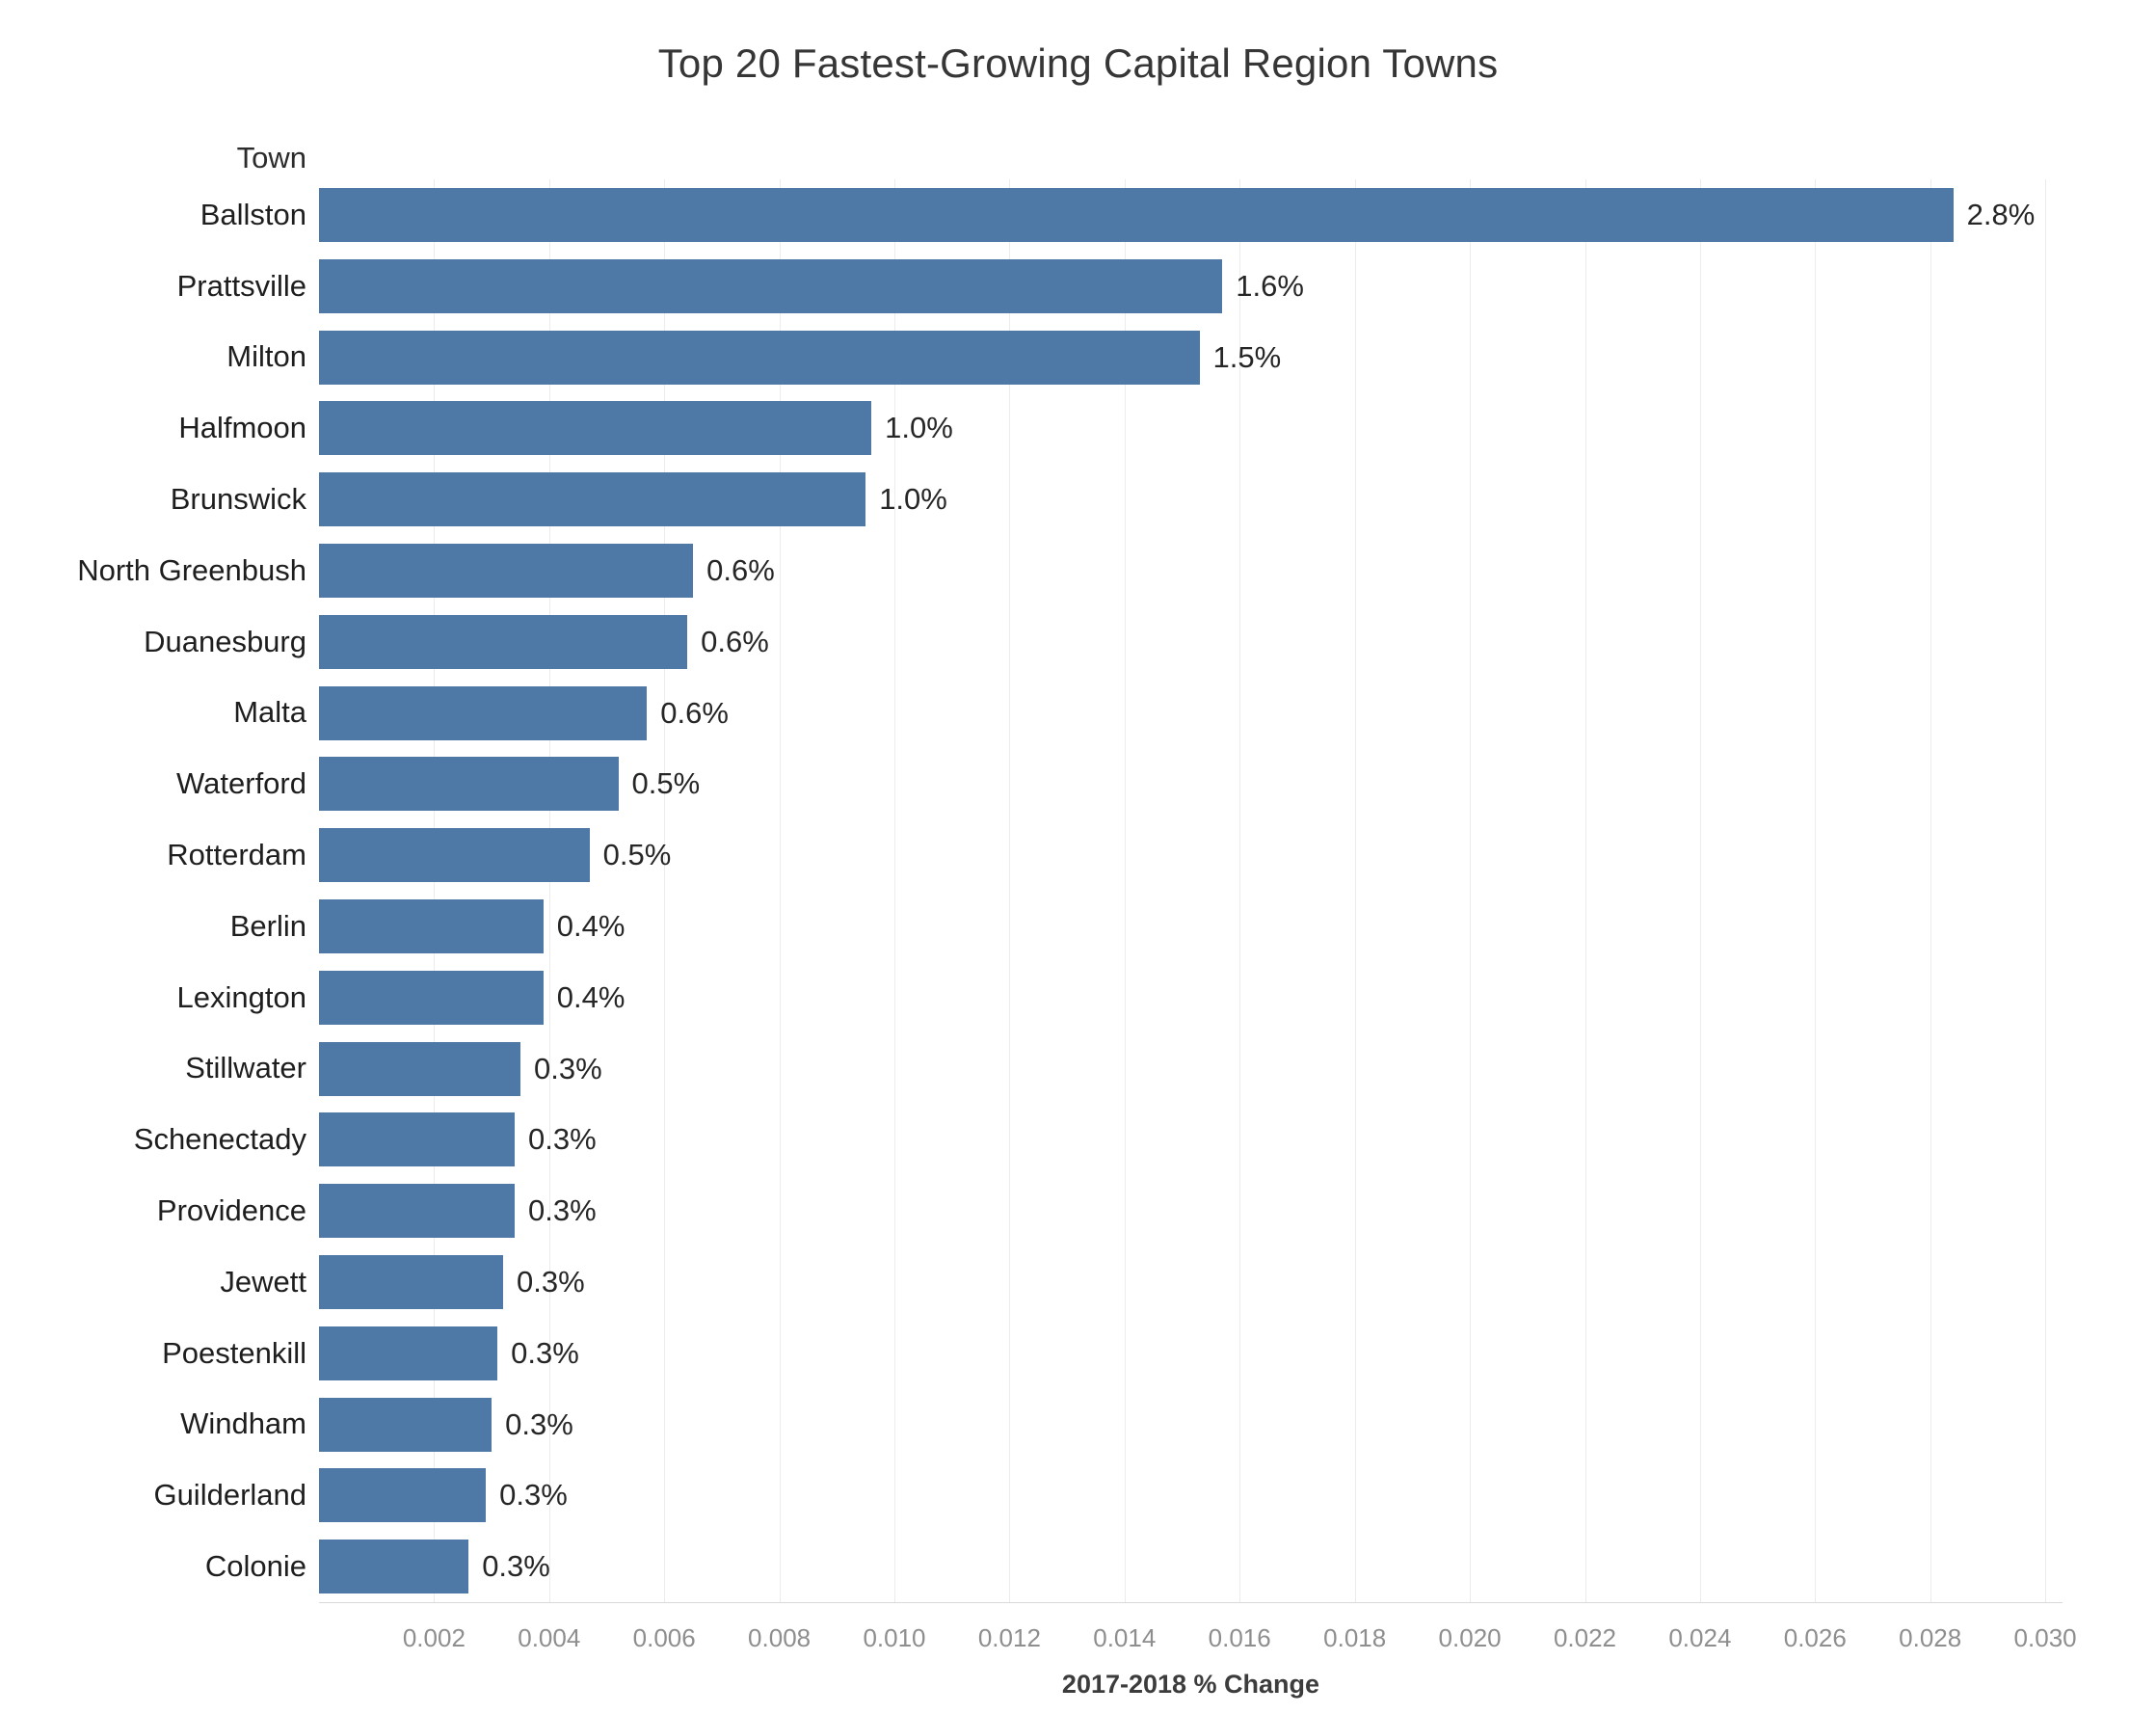  I want to click on x-tick-label: 0.004, so click(549, 1637).